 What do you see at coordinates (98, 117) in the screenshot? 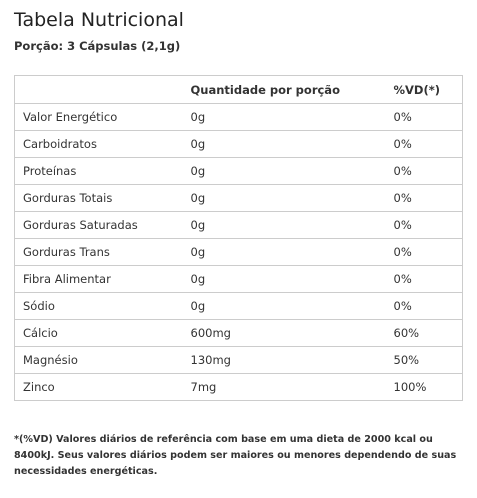
I see `table-cell: Valor Energético` at bounding box center [98, 117].